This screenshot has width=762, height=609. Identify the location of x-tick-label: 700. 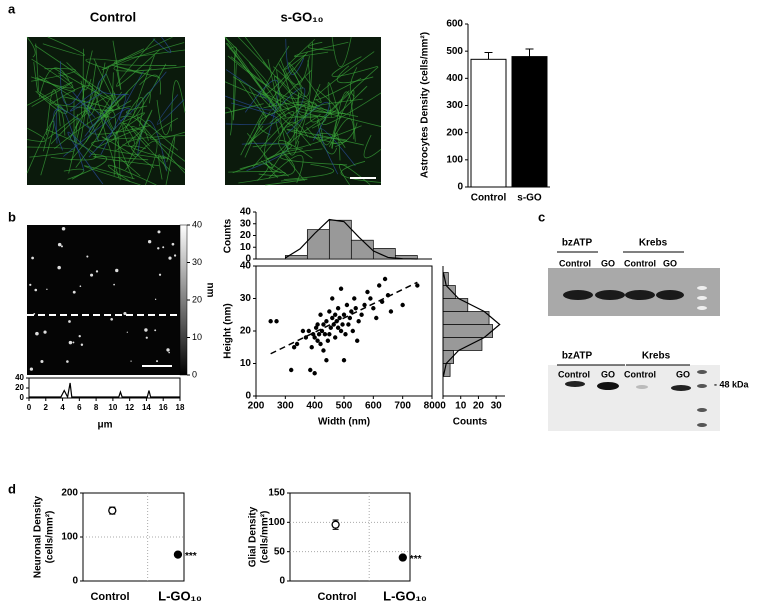
(402, 406).